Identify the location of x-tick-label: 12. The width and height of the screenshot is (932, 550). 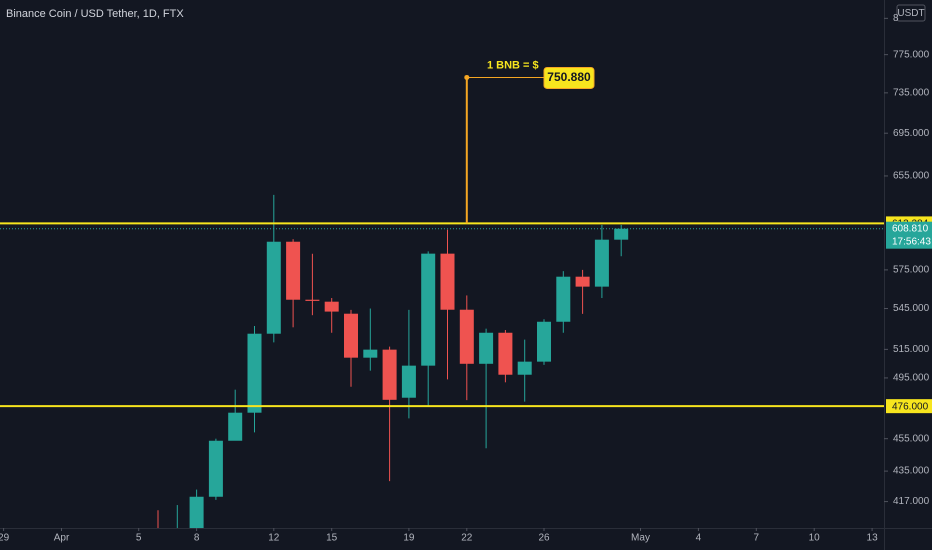
(274, 538).